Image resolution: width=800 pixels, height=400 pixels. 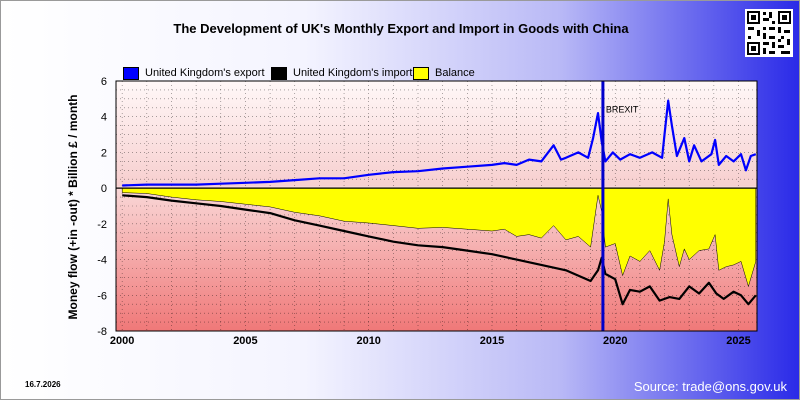 I want to click on x-tick-label: 2015, so click(x=492, y=341).